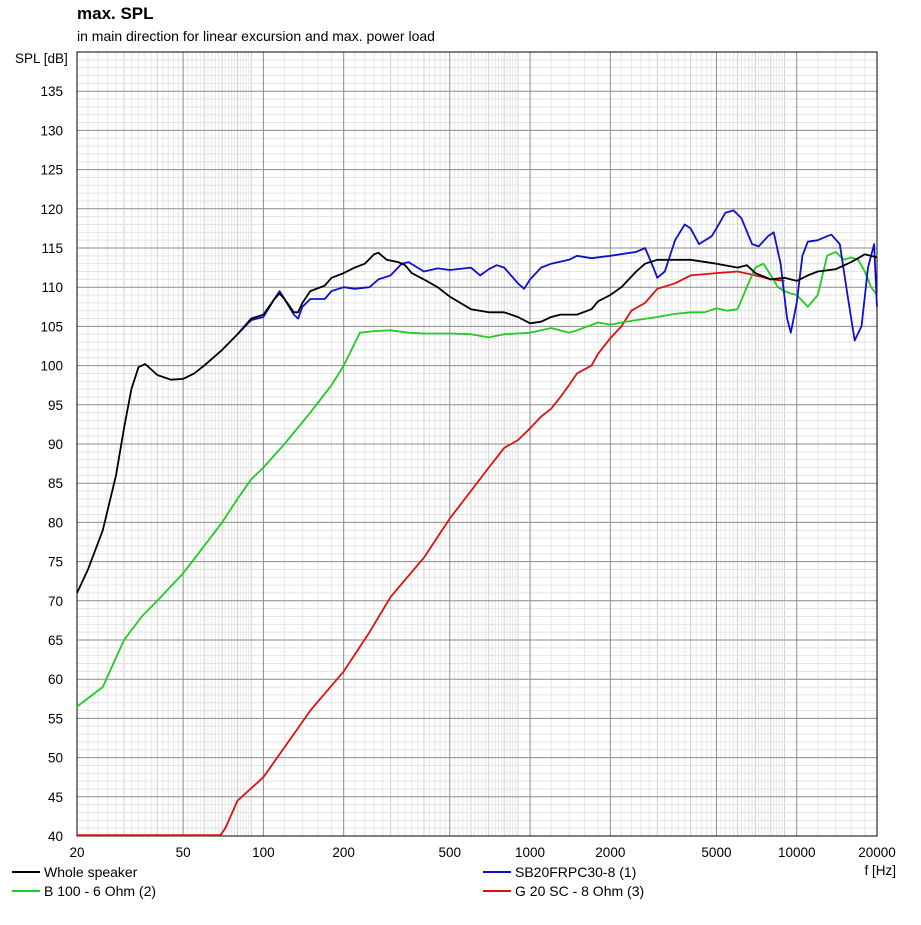  I want to click on y-tick-label: 55, so click(55, 718).